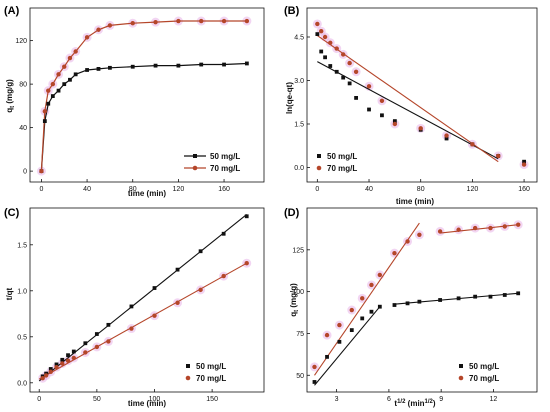  Describe the element at coordinates (23, 128) in the screenshot. I see `y-tick-label: 40` at that location.